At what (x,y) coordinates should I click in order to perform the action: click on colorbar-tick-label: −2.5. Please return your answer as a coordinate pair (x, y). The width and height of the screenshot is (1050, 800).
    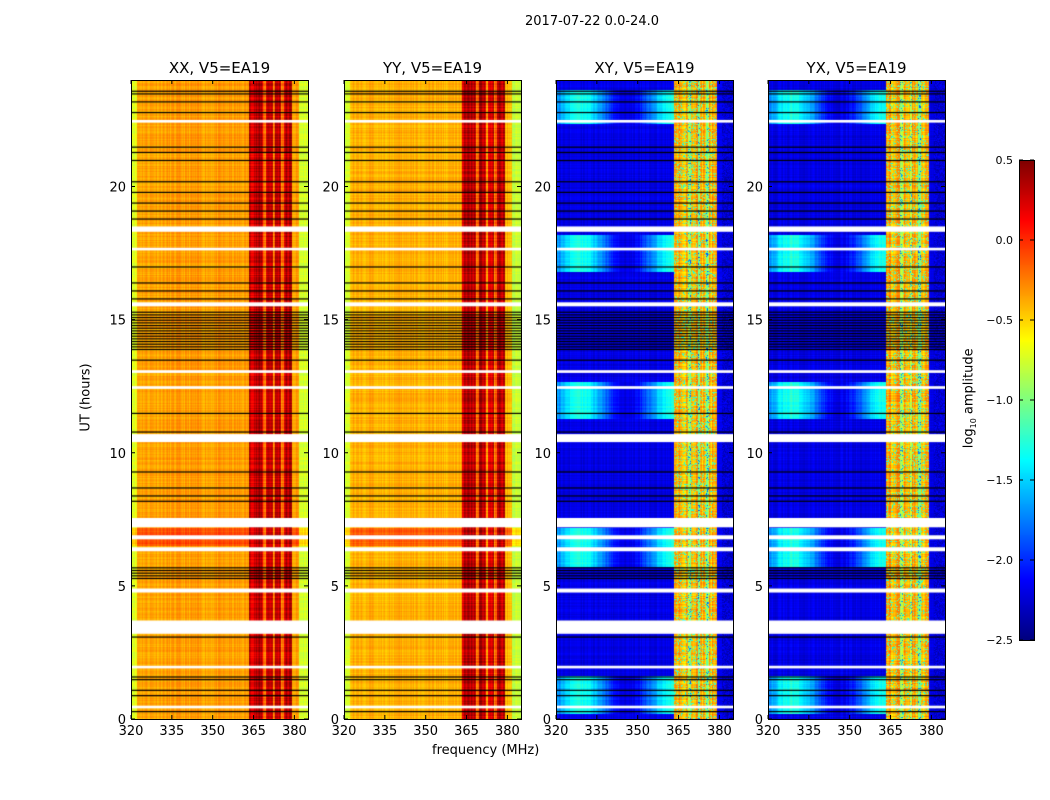
    Looking at the image, I should click on (999, 640).